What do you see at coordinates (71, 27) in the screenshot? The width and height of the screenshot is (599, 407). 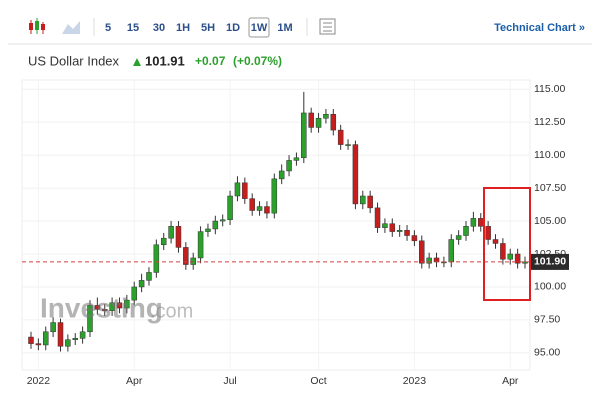 I see `area-chart-icon` at bounding box center [71, 27].